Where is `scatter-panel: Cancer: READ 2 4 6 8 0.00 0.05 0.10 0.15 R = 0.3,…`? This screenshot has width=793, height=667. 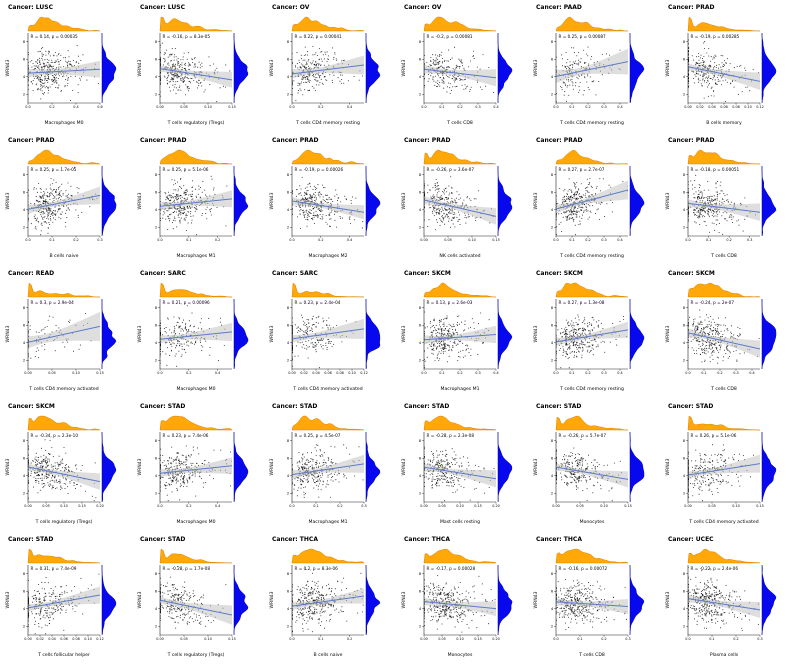
scatter-panel: Cancer: READ 2 4 6 8 0.00 0.05 0.10 0.15 R = 0.3,… is located at coordinates (67, 333).